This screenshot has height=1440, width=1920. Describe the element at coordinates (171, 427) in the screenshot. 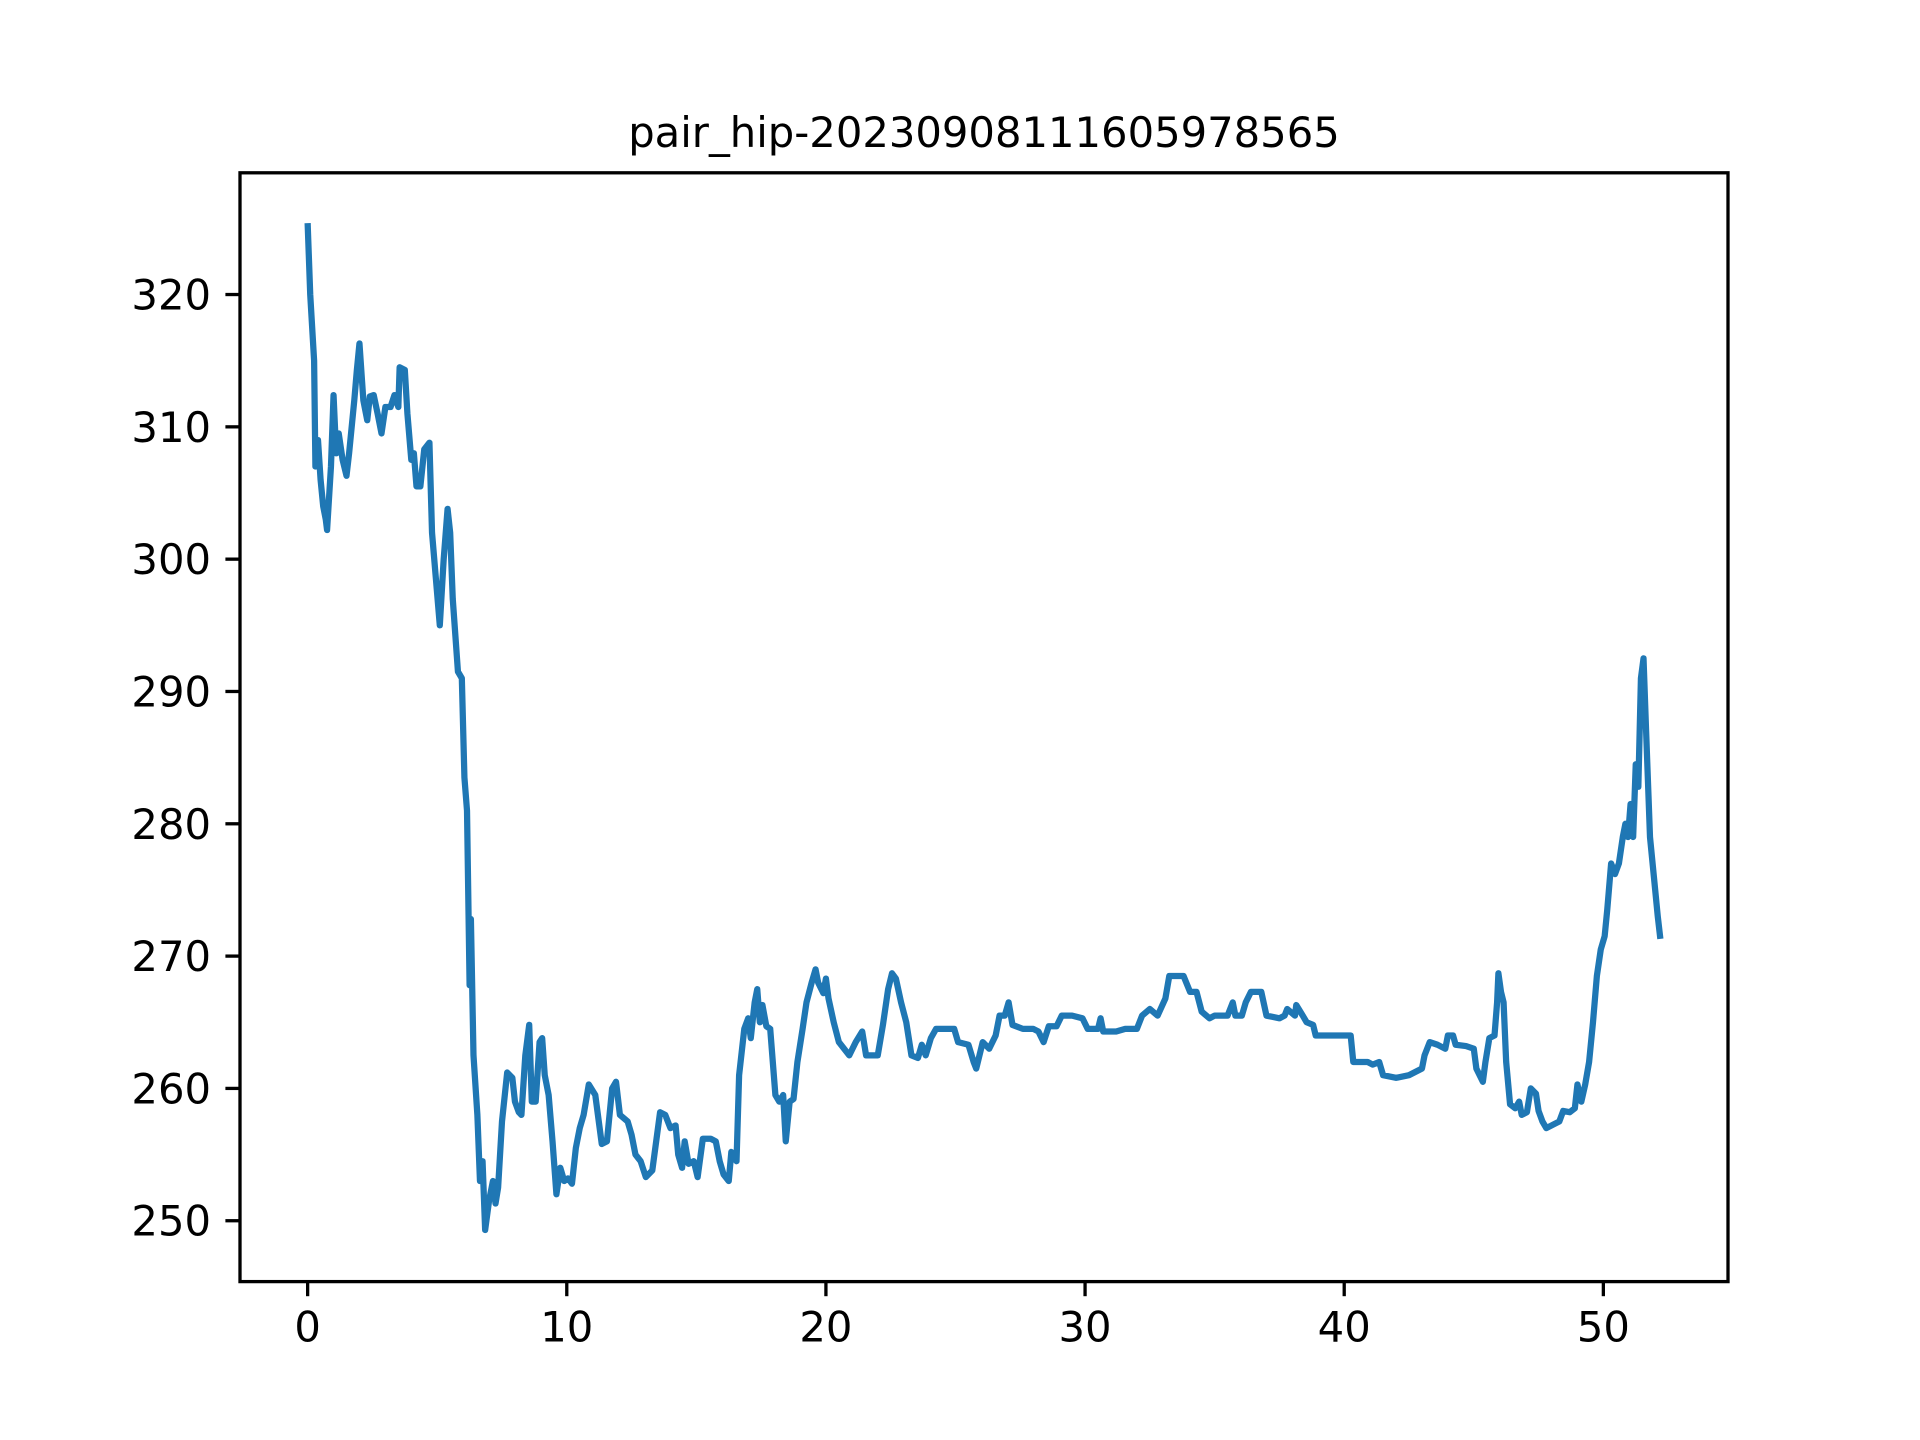

I see `y-tick-label: 310` at that location.